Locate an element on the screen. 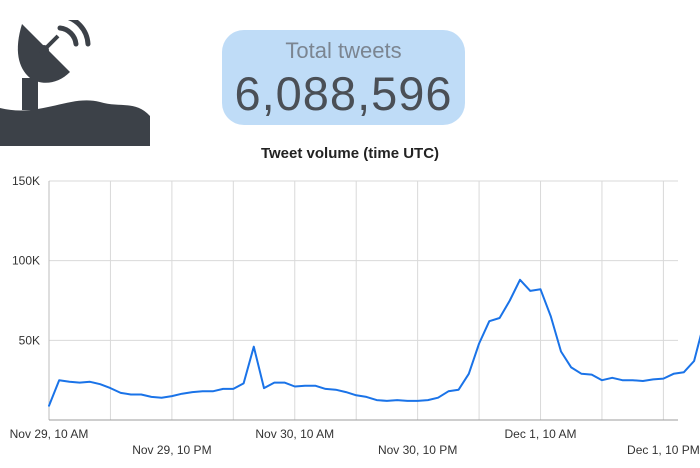 The image size is (700, 468). y-tick-label: 150K is located at coordinates (26, 181).